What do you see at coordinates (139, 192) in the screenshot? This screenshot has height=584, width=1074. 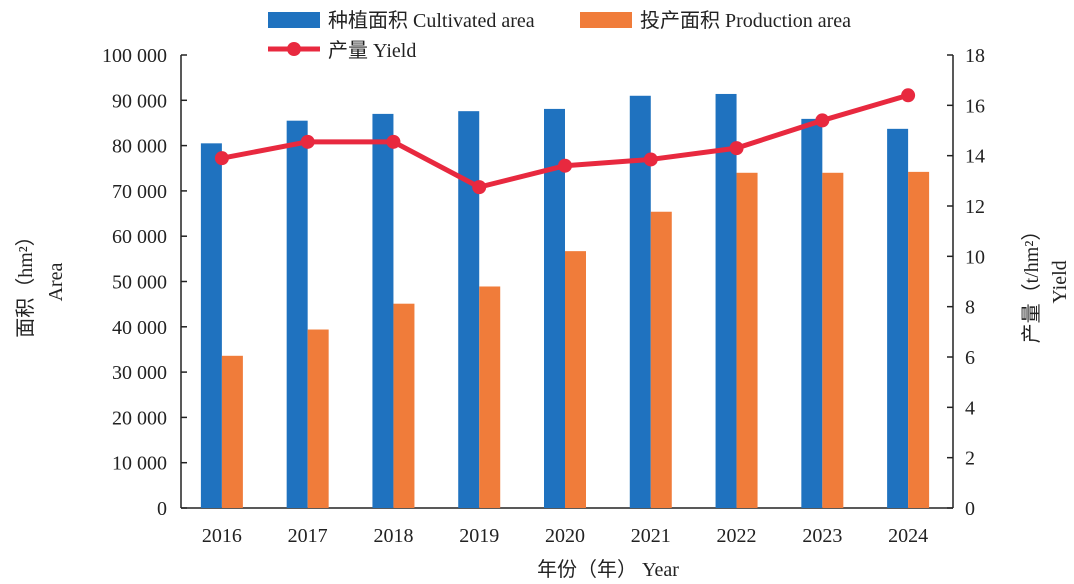 I see `y-left-tick-label: 70 000` at bounding box center [139, 192].